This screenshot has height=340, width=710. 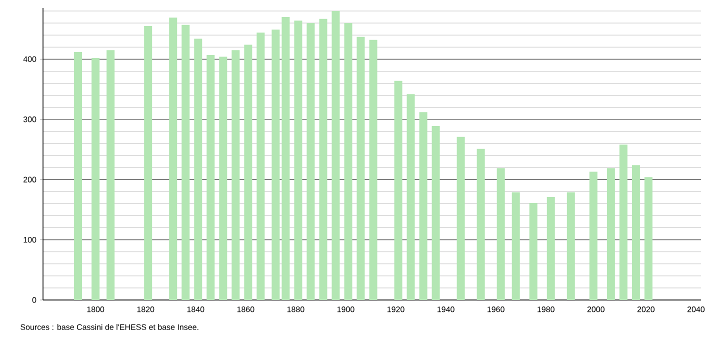 What do you see at coordinates (496, 309) in the screenshot?
I see `x-tick-label: 1960` at bounding box center [496, 309].